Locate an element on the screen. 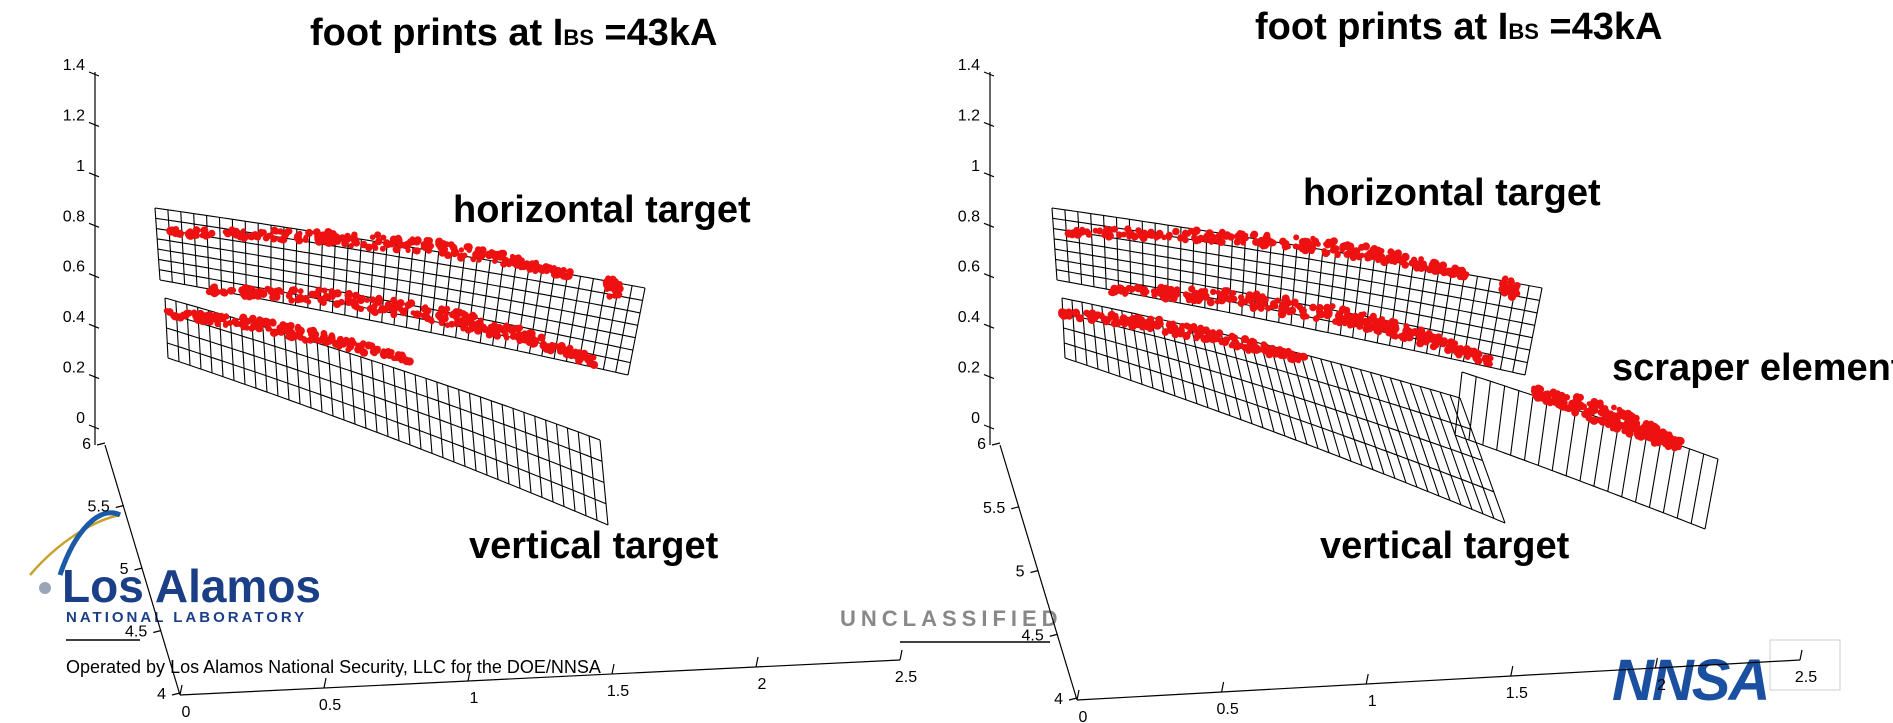 The width and height of the screenshot is (1893, 723). y-tick-label: 4 is located at coordinates (161, 694).